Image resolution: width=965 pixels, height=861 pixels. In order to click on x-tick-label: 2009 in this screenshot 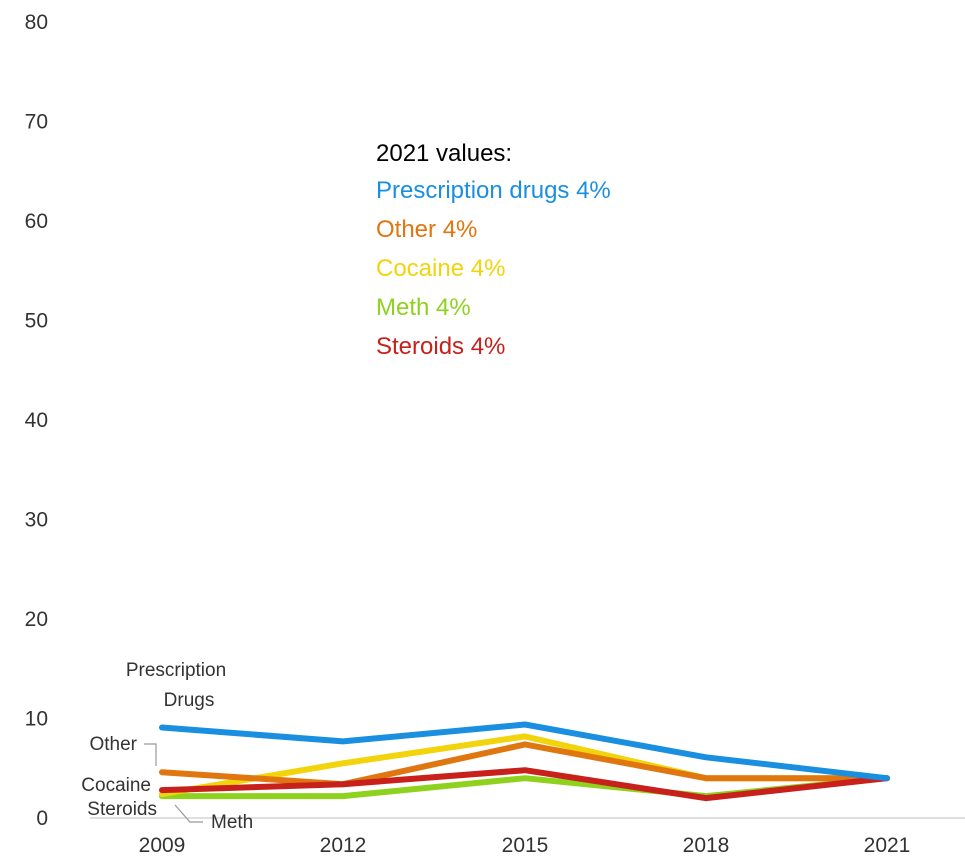, I will do `click(162, 845)`.